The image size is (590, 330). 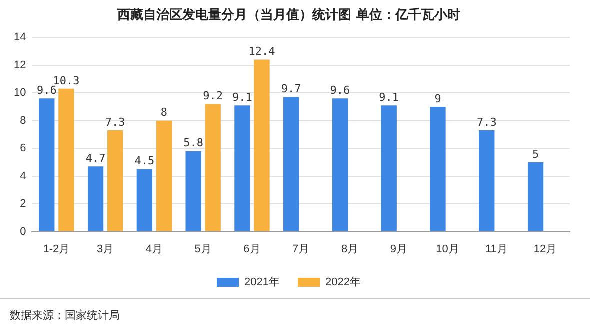 I want to click on y-tick-label: 12, so click(x=20, y=65).